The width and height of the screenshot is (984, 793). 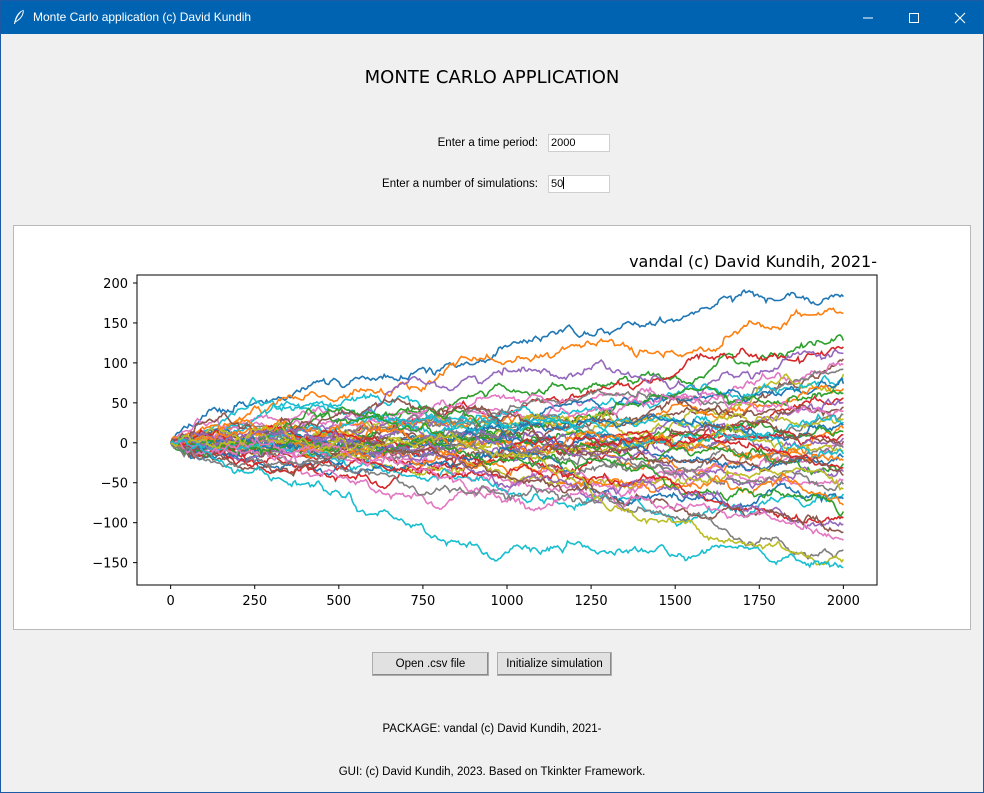 I want to click on y-tick-label: −150, so click(x=110, y=564).